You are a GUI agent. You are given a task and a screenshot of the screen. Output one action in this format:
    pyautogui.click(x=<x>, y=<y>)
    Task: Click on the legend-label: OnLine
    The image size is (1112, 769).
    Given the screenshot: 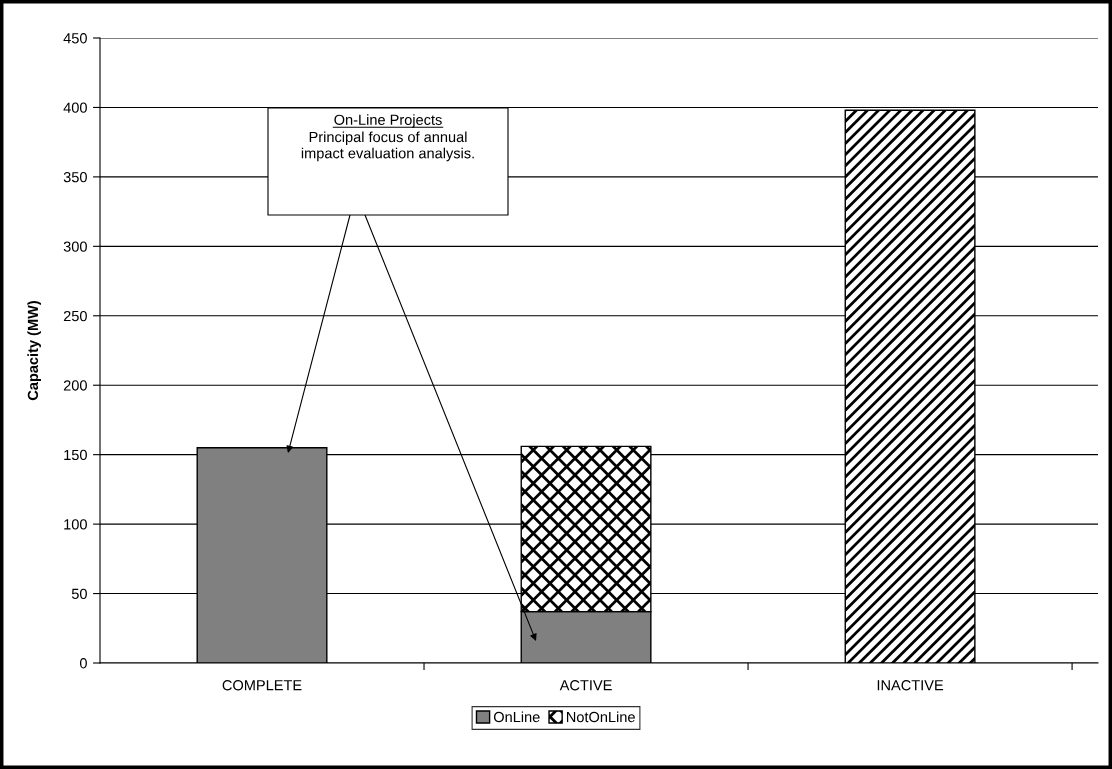 What is the action you would take?
    pyautogui.click(x=516, y=717)
    